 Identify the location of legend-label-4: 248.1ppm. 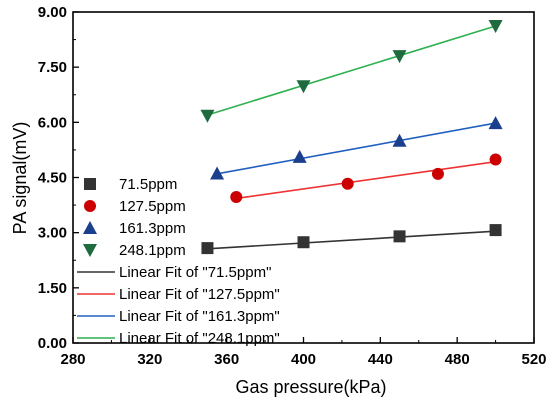
(152, 250).